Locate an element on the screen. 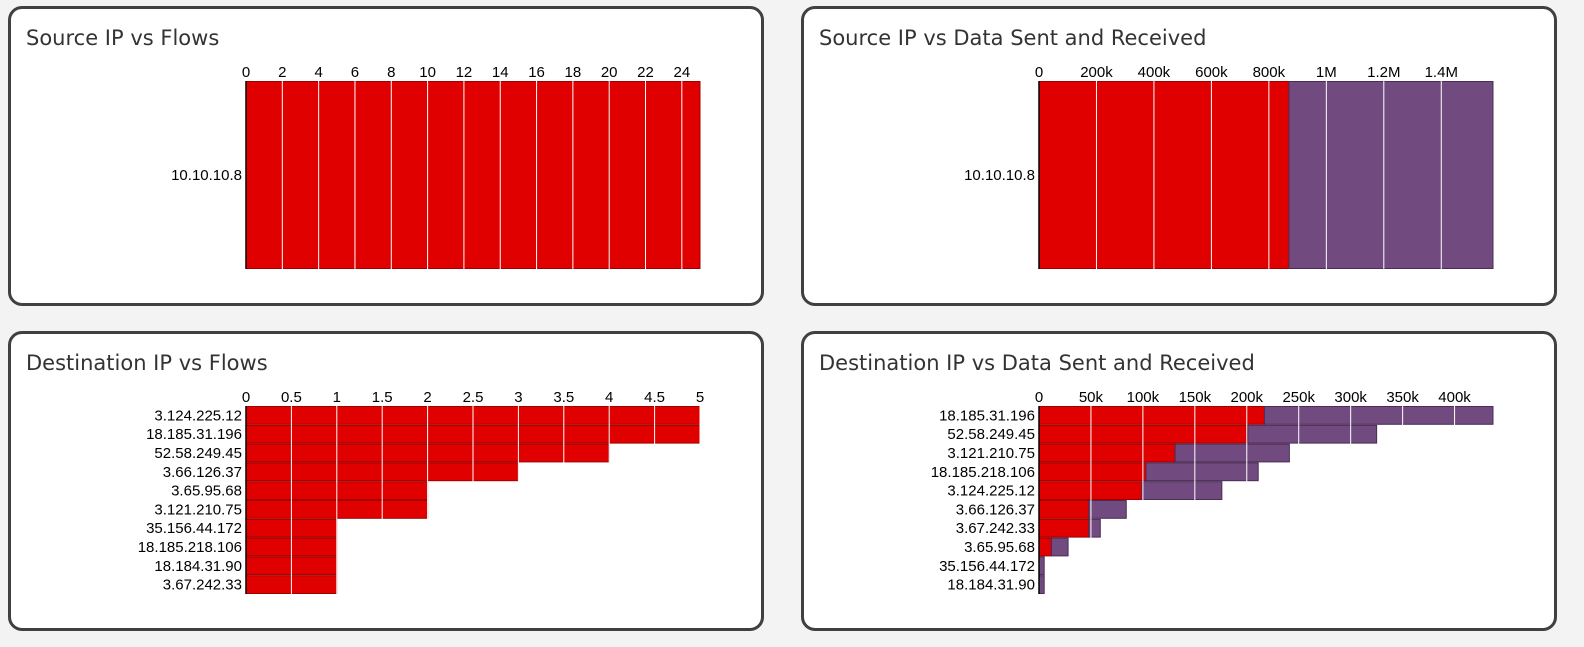 The image size is (1584, 647). x-tick-labels: 0 50k 100k 150k 200k 250k 300k 350k 400k is located at coordinates (1253, 397).